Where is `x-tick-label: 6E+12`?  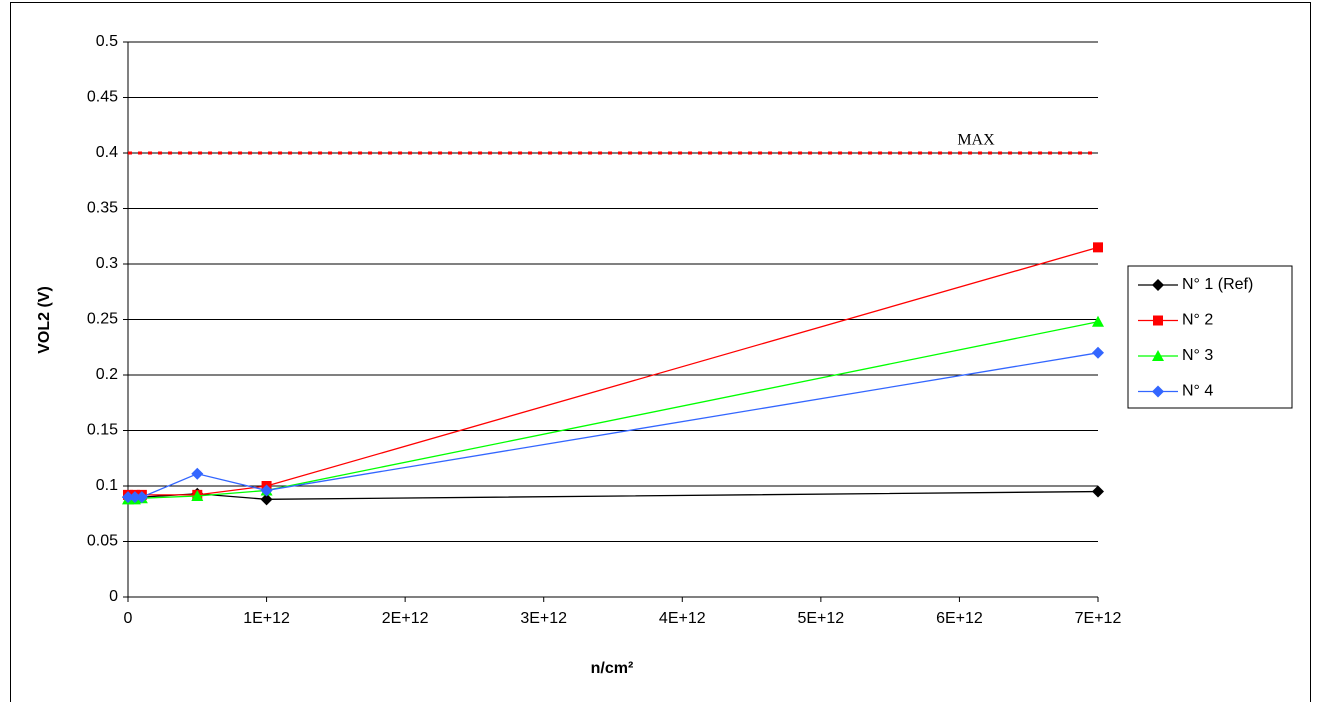 x-tick-label: 6E+12 is located at coordinates (959, 618).